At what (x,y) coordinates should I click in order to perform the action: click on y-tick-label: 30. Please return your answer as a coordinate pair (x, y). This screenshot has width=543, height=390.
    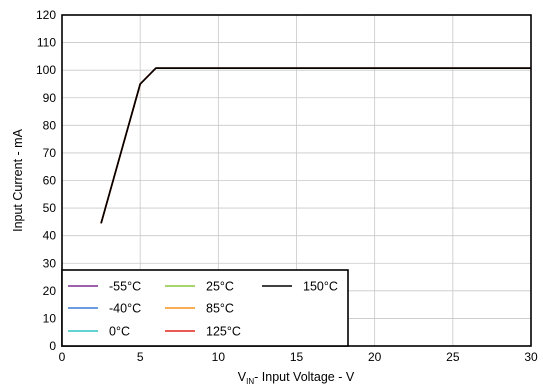
    Looking at the image, I should click on (50, 263).